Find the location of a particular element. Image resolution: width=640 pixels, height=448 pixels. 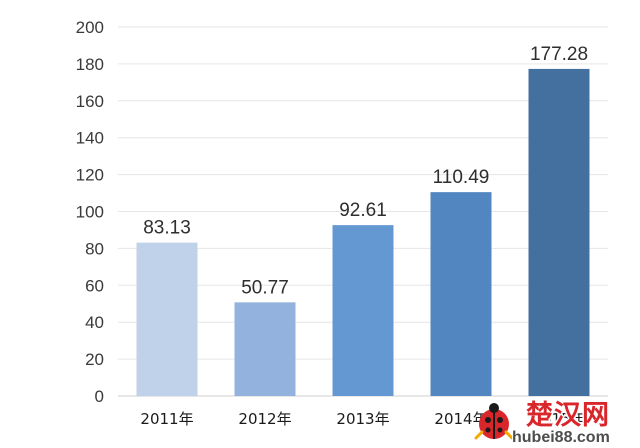

y-tick-label: 80 is located at coordinates (94, 248).